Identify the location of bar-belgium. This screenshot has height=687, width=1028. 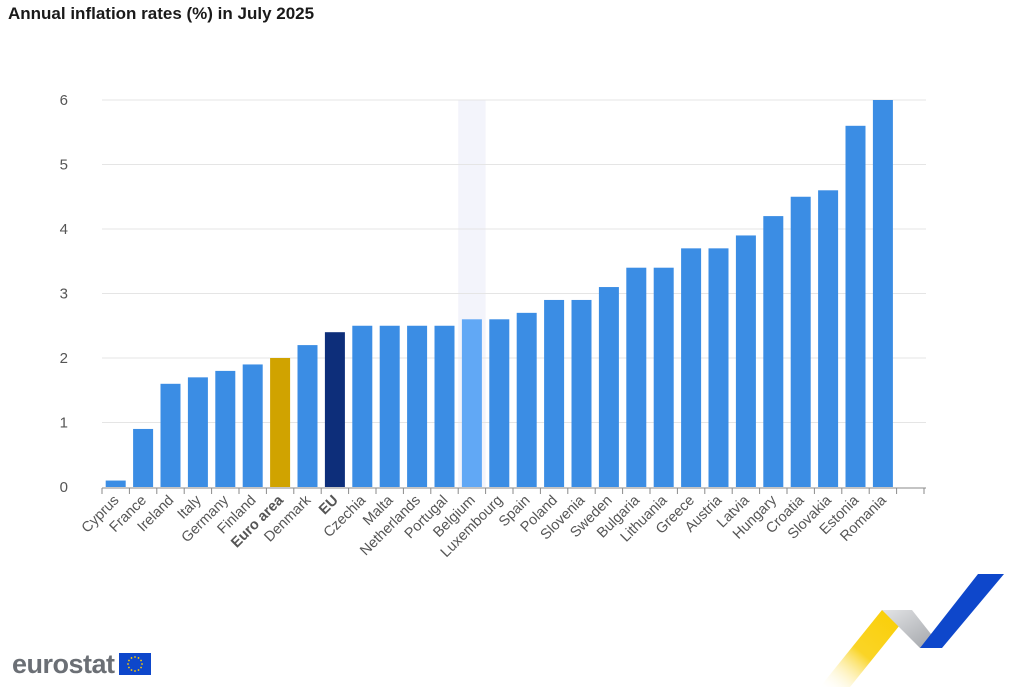
(471, 403).